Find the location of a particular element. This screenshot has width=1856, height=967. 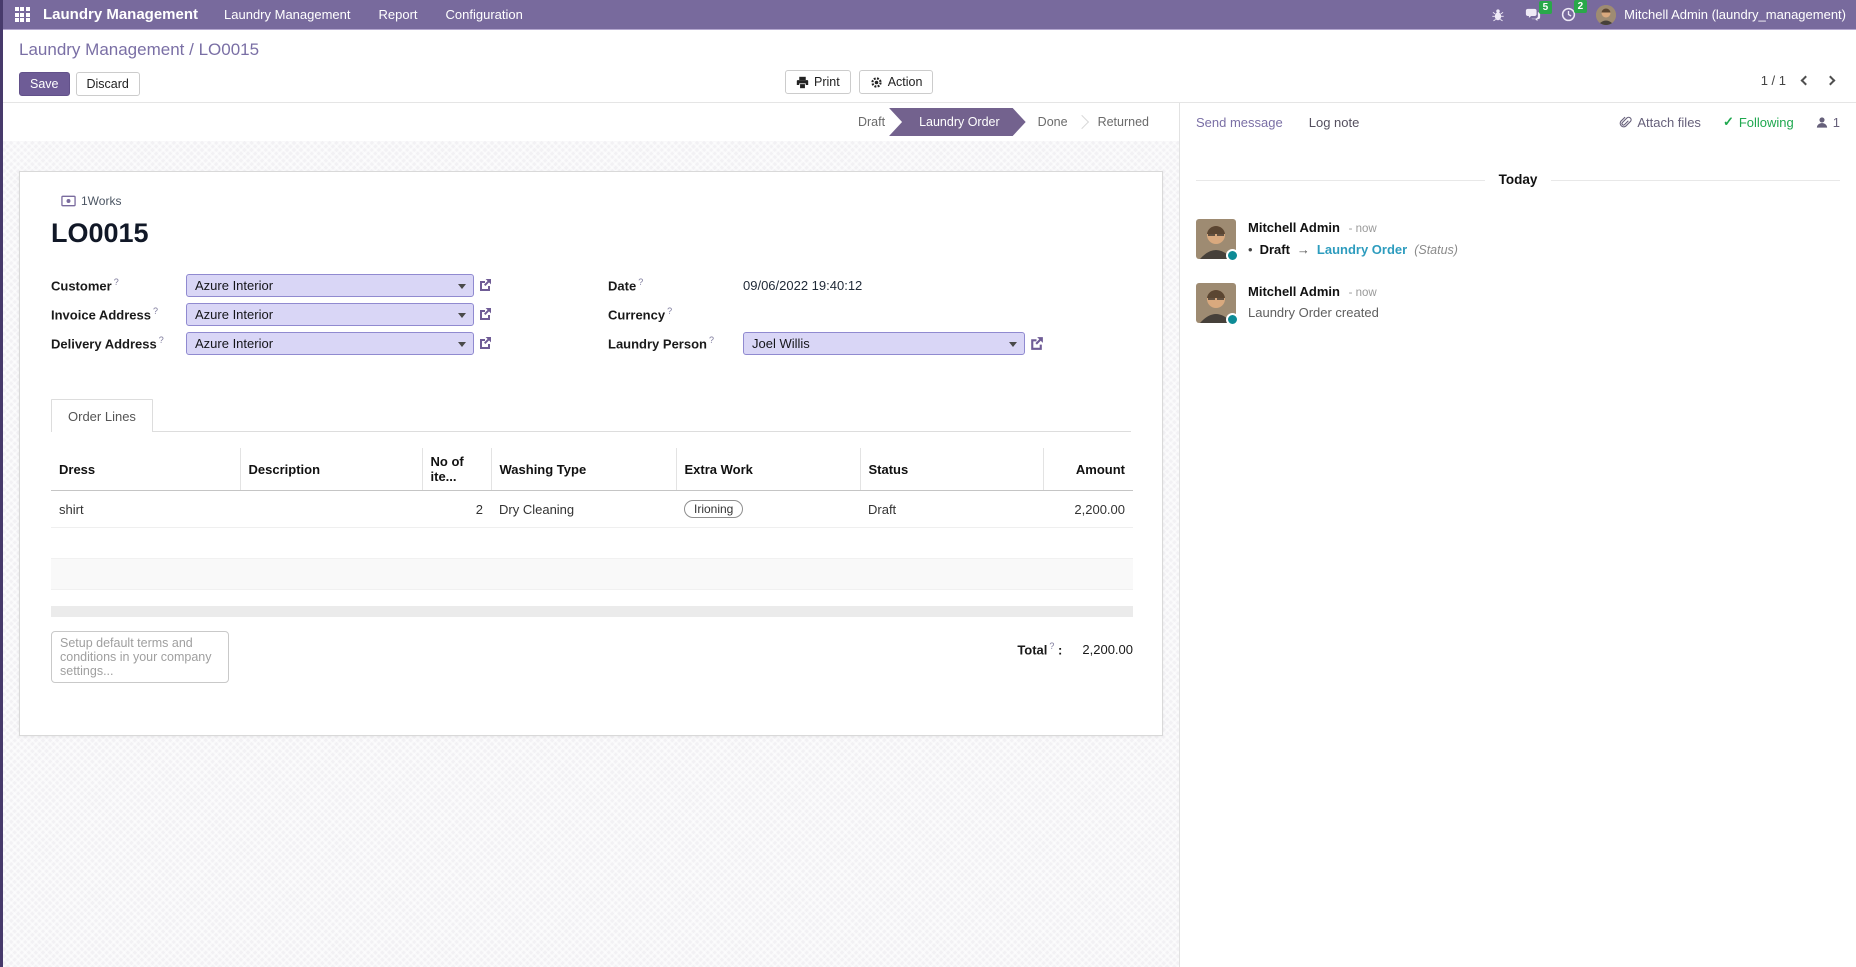

cell-washing-type: Dry Cleaning is located at coordinates (583, 509).